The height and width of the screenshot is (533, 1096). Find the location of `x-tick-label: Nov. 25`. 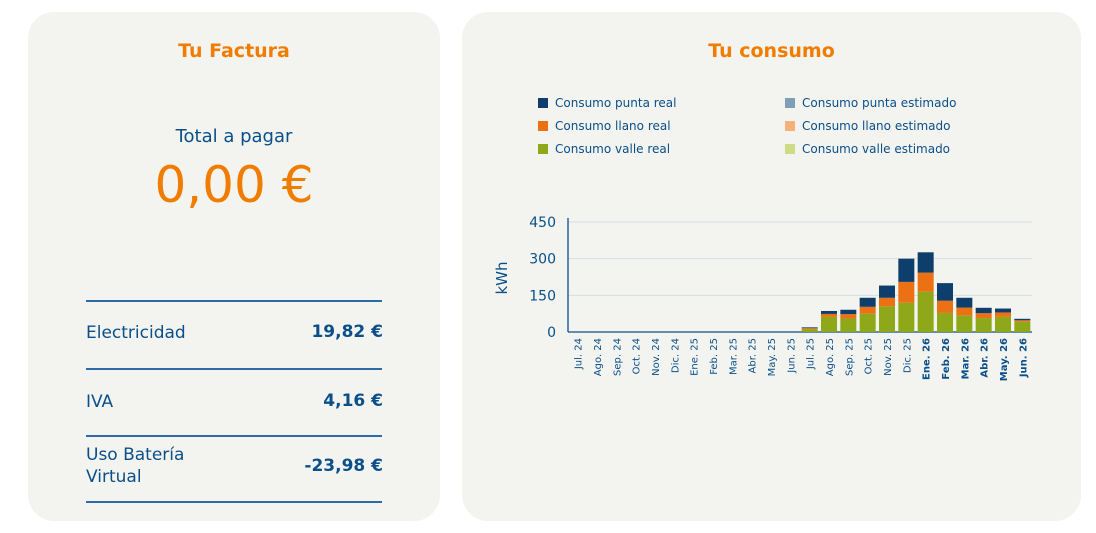

x-tick-label: Nov. 25 is located at coordinates (888, 357).